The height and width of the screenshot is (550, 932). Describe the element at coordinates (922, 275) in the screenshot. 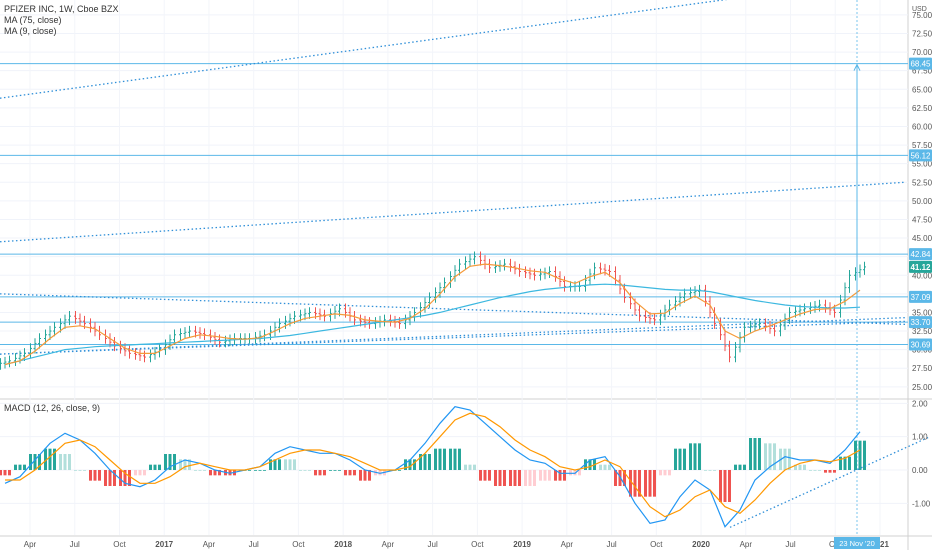

I see `price-tick-label: 40.00` at that location.